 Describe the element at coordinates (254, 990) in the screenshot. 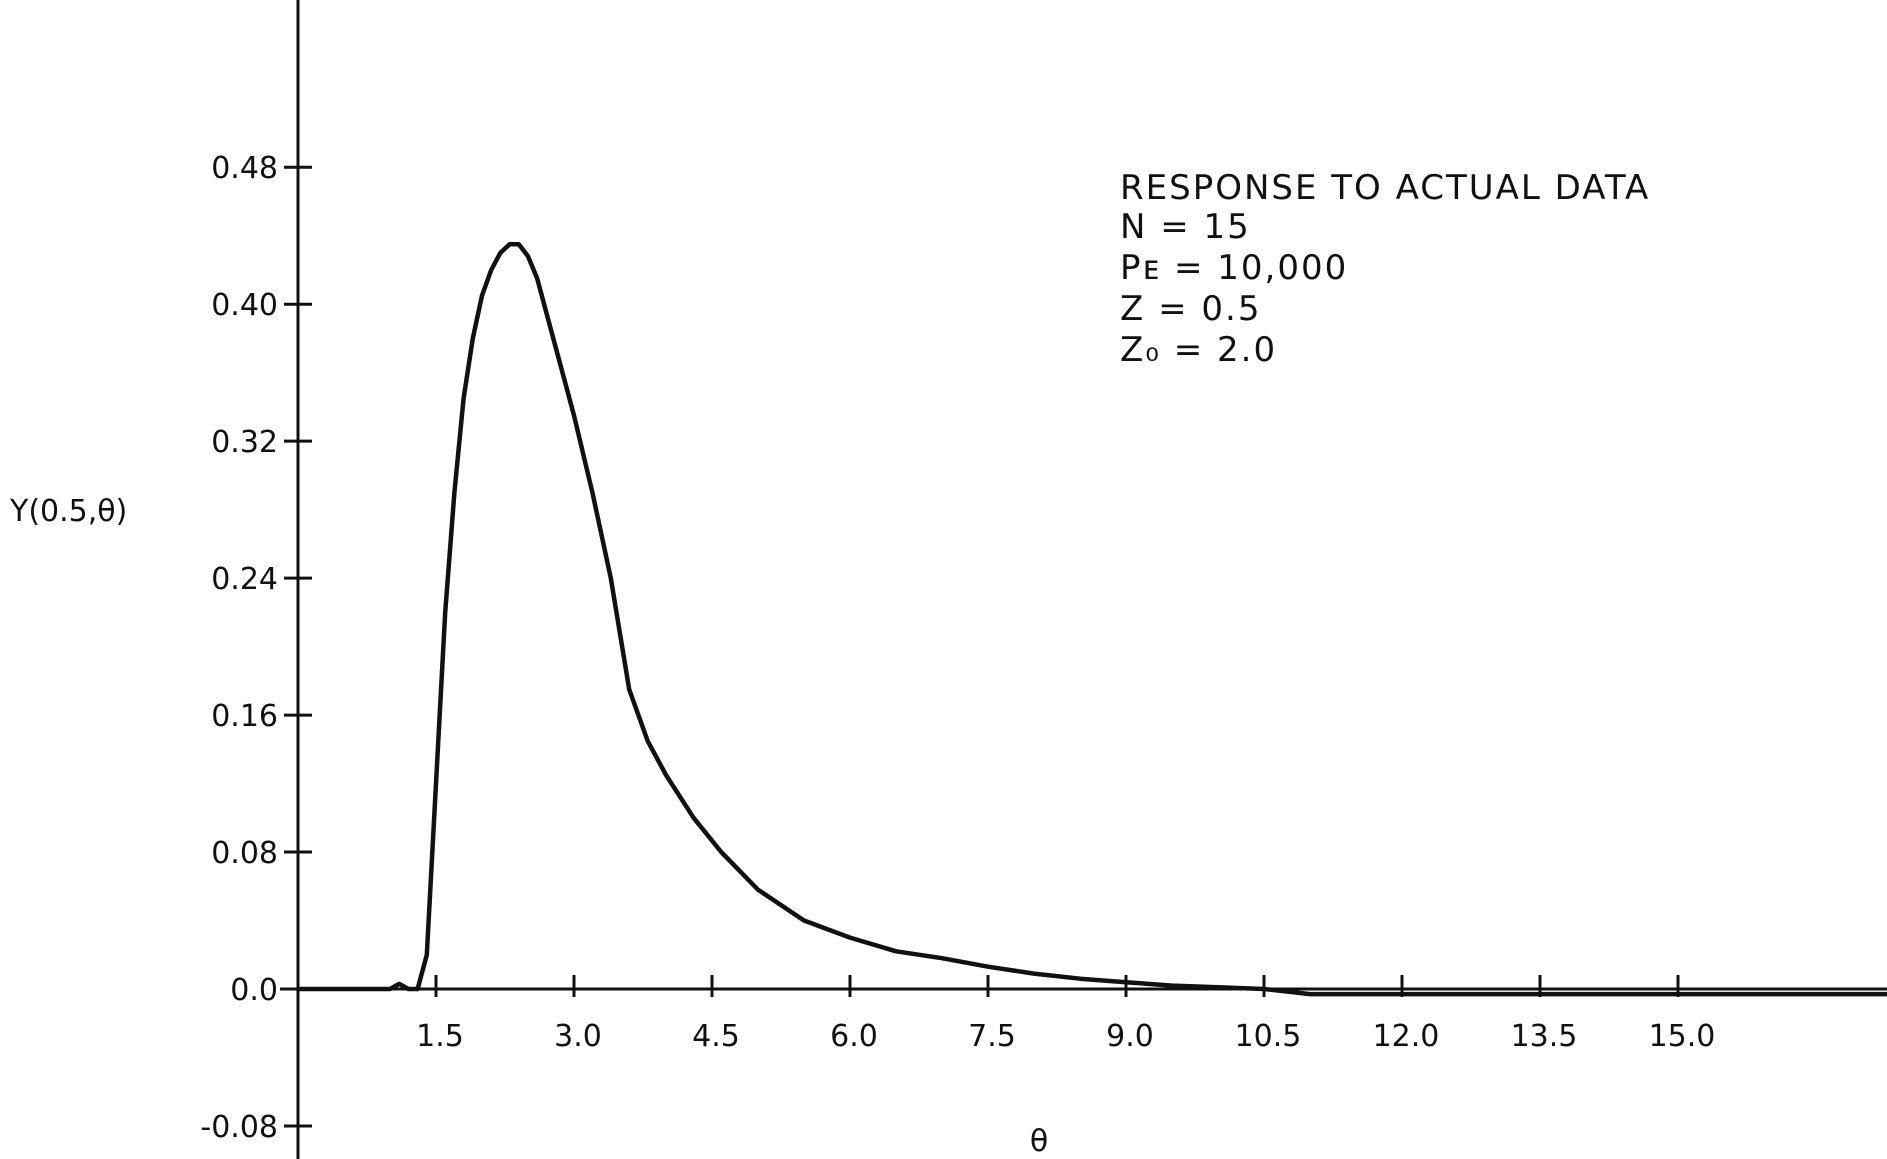

I see `y-tick-label: 0.0` at that location.